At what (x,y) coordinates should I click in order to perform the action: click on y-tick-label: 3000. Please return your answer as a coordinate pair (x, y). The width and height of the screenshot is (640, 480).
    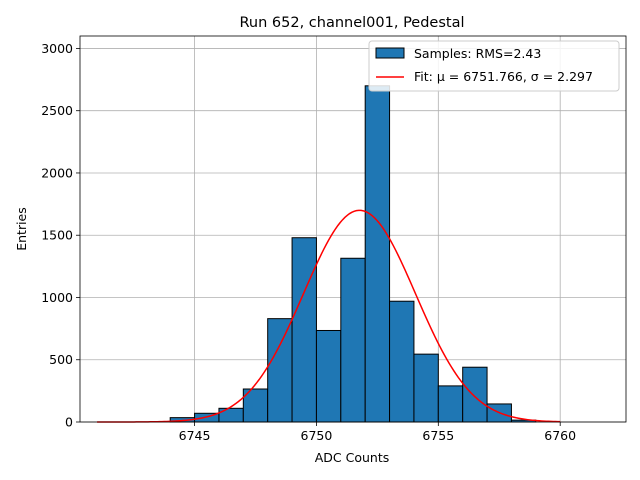
    Looking at the image, I should click on (57, 48).